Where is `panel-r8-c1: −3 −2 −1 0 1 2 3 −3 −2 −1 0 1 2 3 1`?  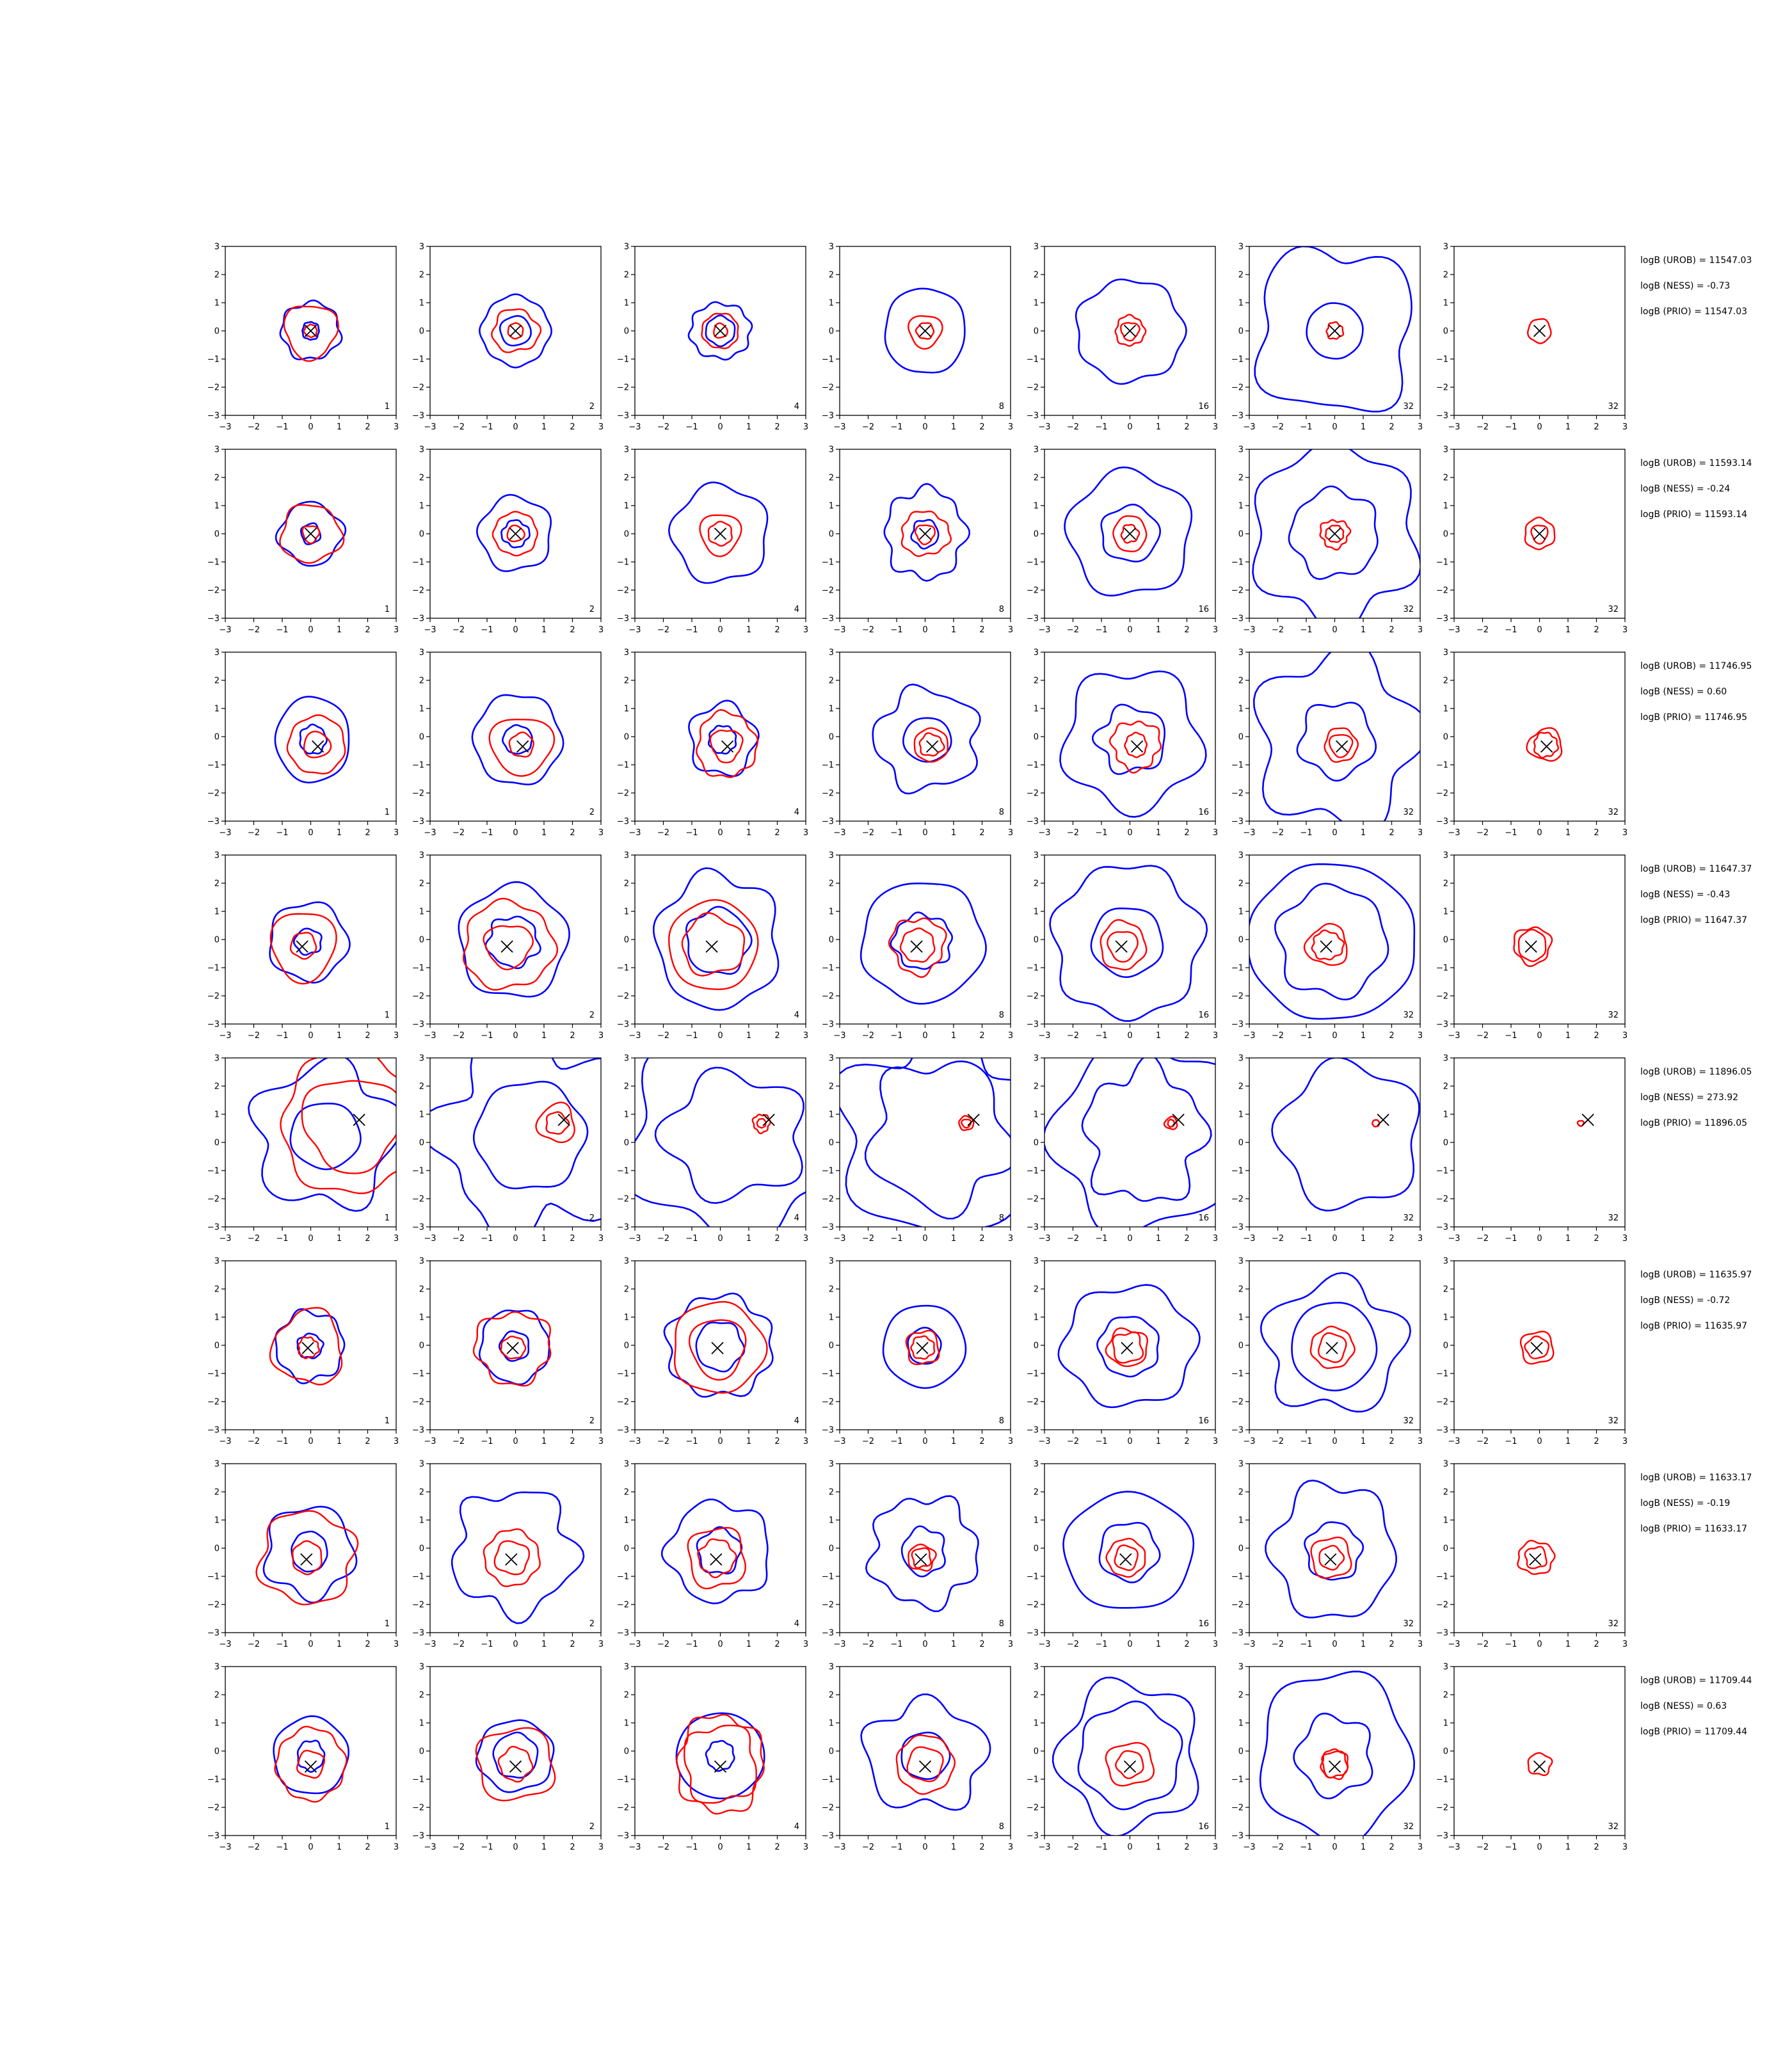
panel-r8-c1: −3 −2 −1 0 1 2 3 −3 −2 −1 0 1 2 3 1 is located at coordinates (303, 1758).